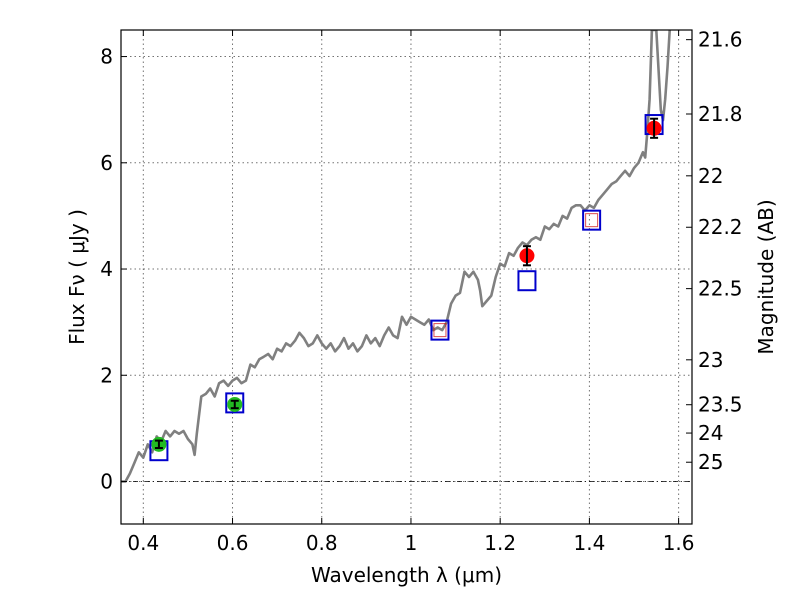 The image size is (800, 600). I want to click on x-tick-label: 1.6, so click(679, 543).